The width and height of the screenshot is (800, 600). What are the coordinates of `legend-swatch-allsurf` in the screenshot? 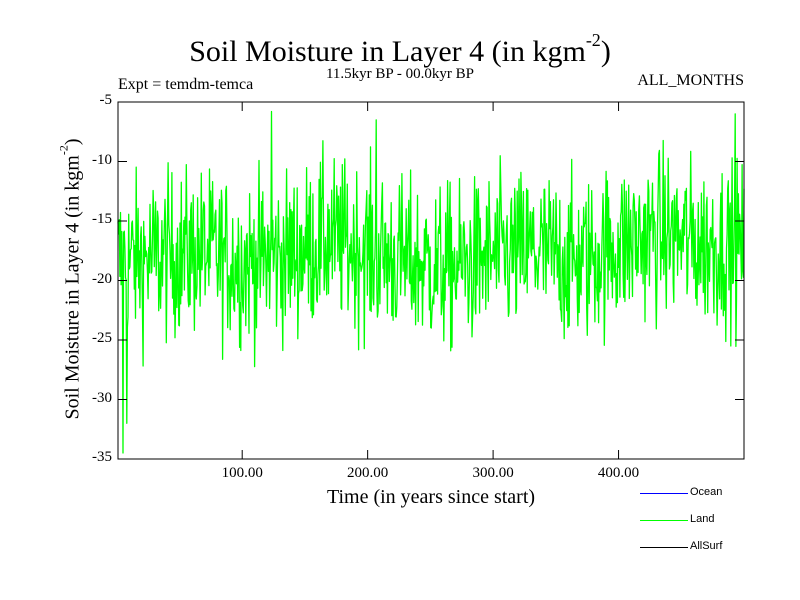 It's located at (664, 547).